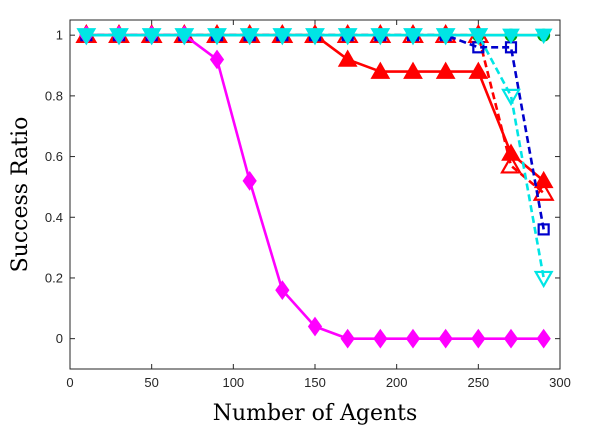 This screenshot has height=433, width=598. I want to click on x-tick-label: 200, so click(397, 382).